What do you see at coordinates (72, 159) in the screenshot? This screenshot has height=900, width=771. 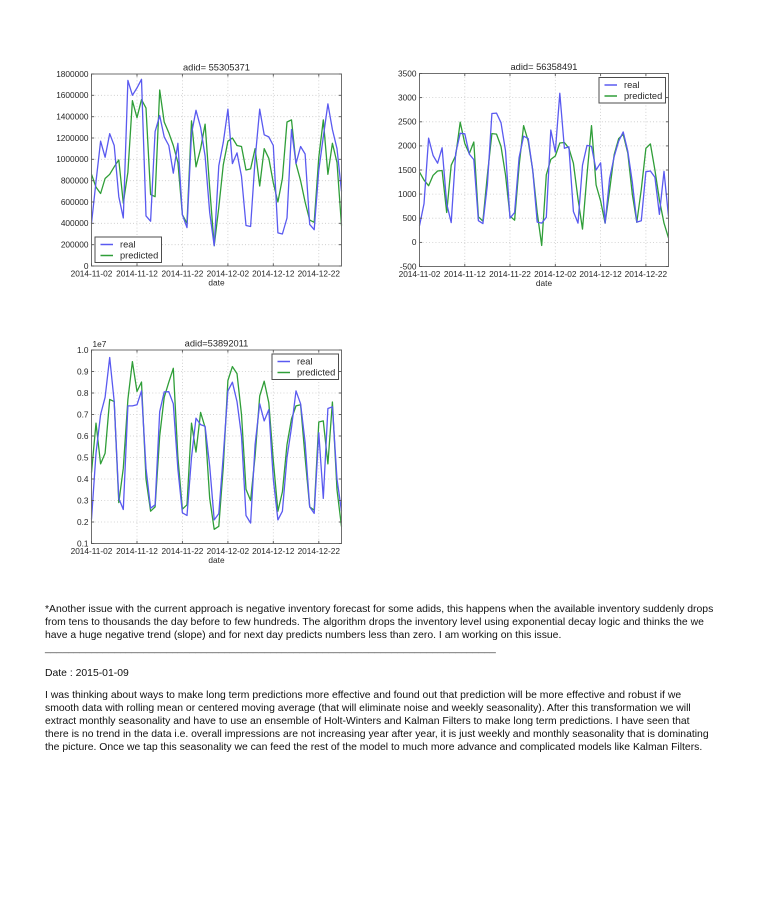 I see `svg-text: 1000000` at bounding box center [72, 159].